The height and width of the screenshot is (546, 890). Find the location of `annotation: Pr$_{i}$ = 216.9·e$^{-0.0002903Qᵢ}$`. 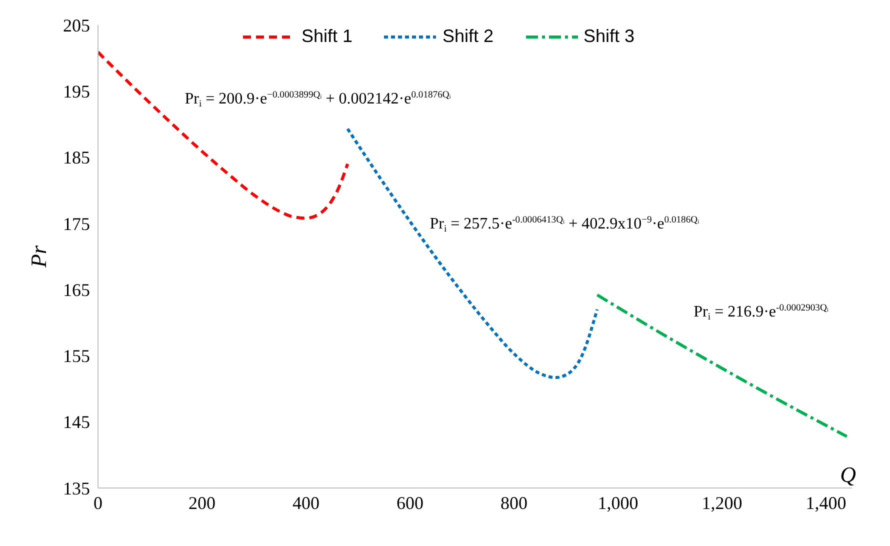

annotation: Pr$_{i}$ = 216.9·e$^{-0.0002903Qᵢ}$ is located at coordinates (761, 312).